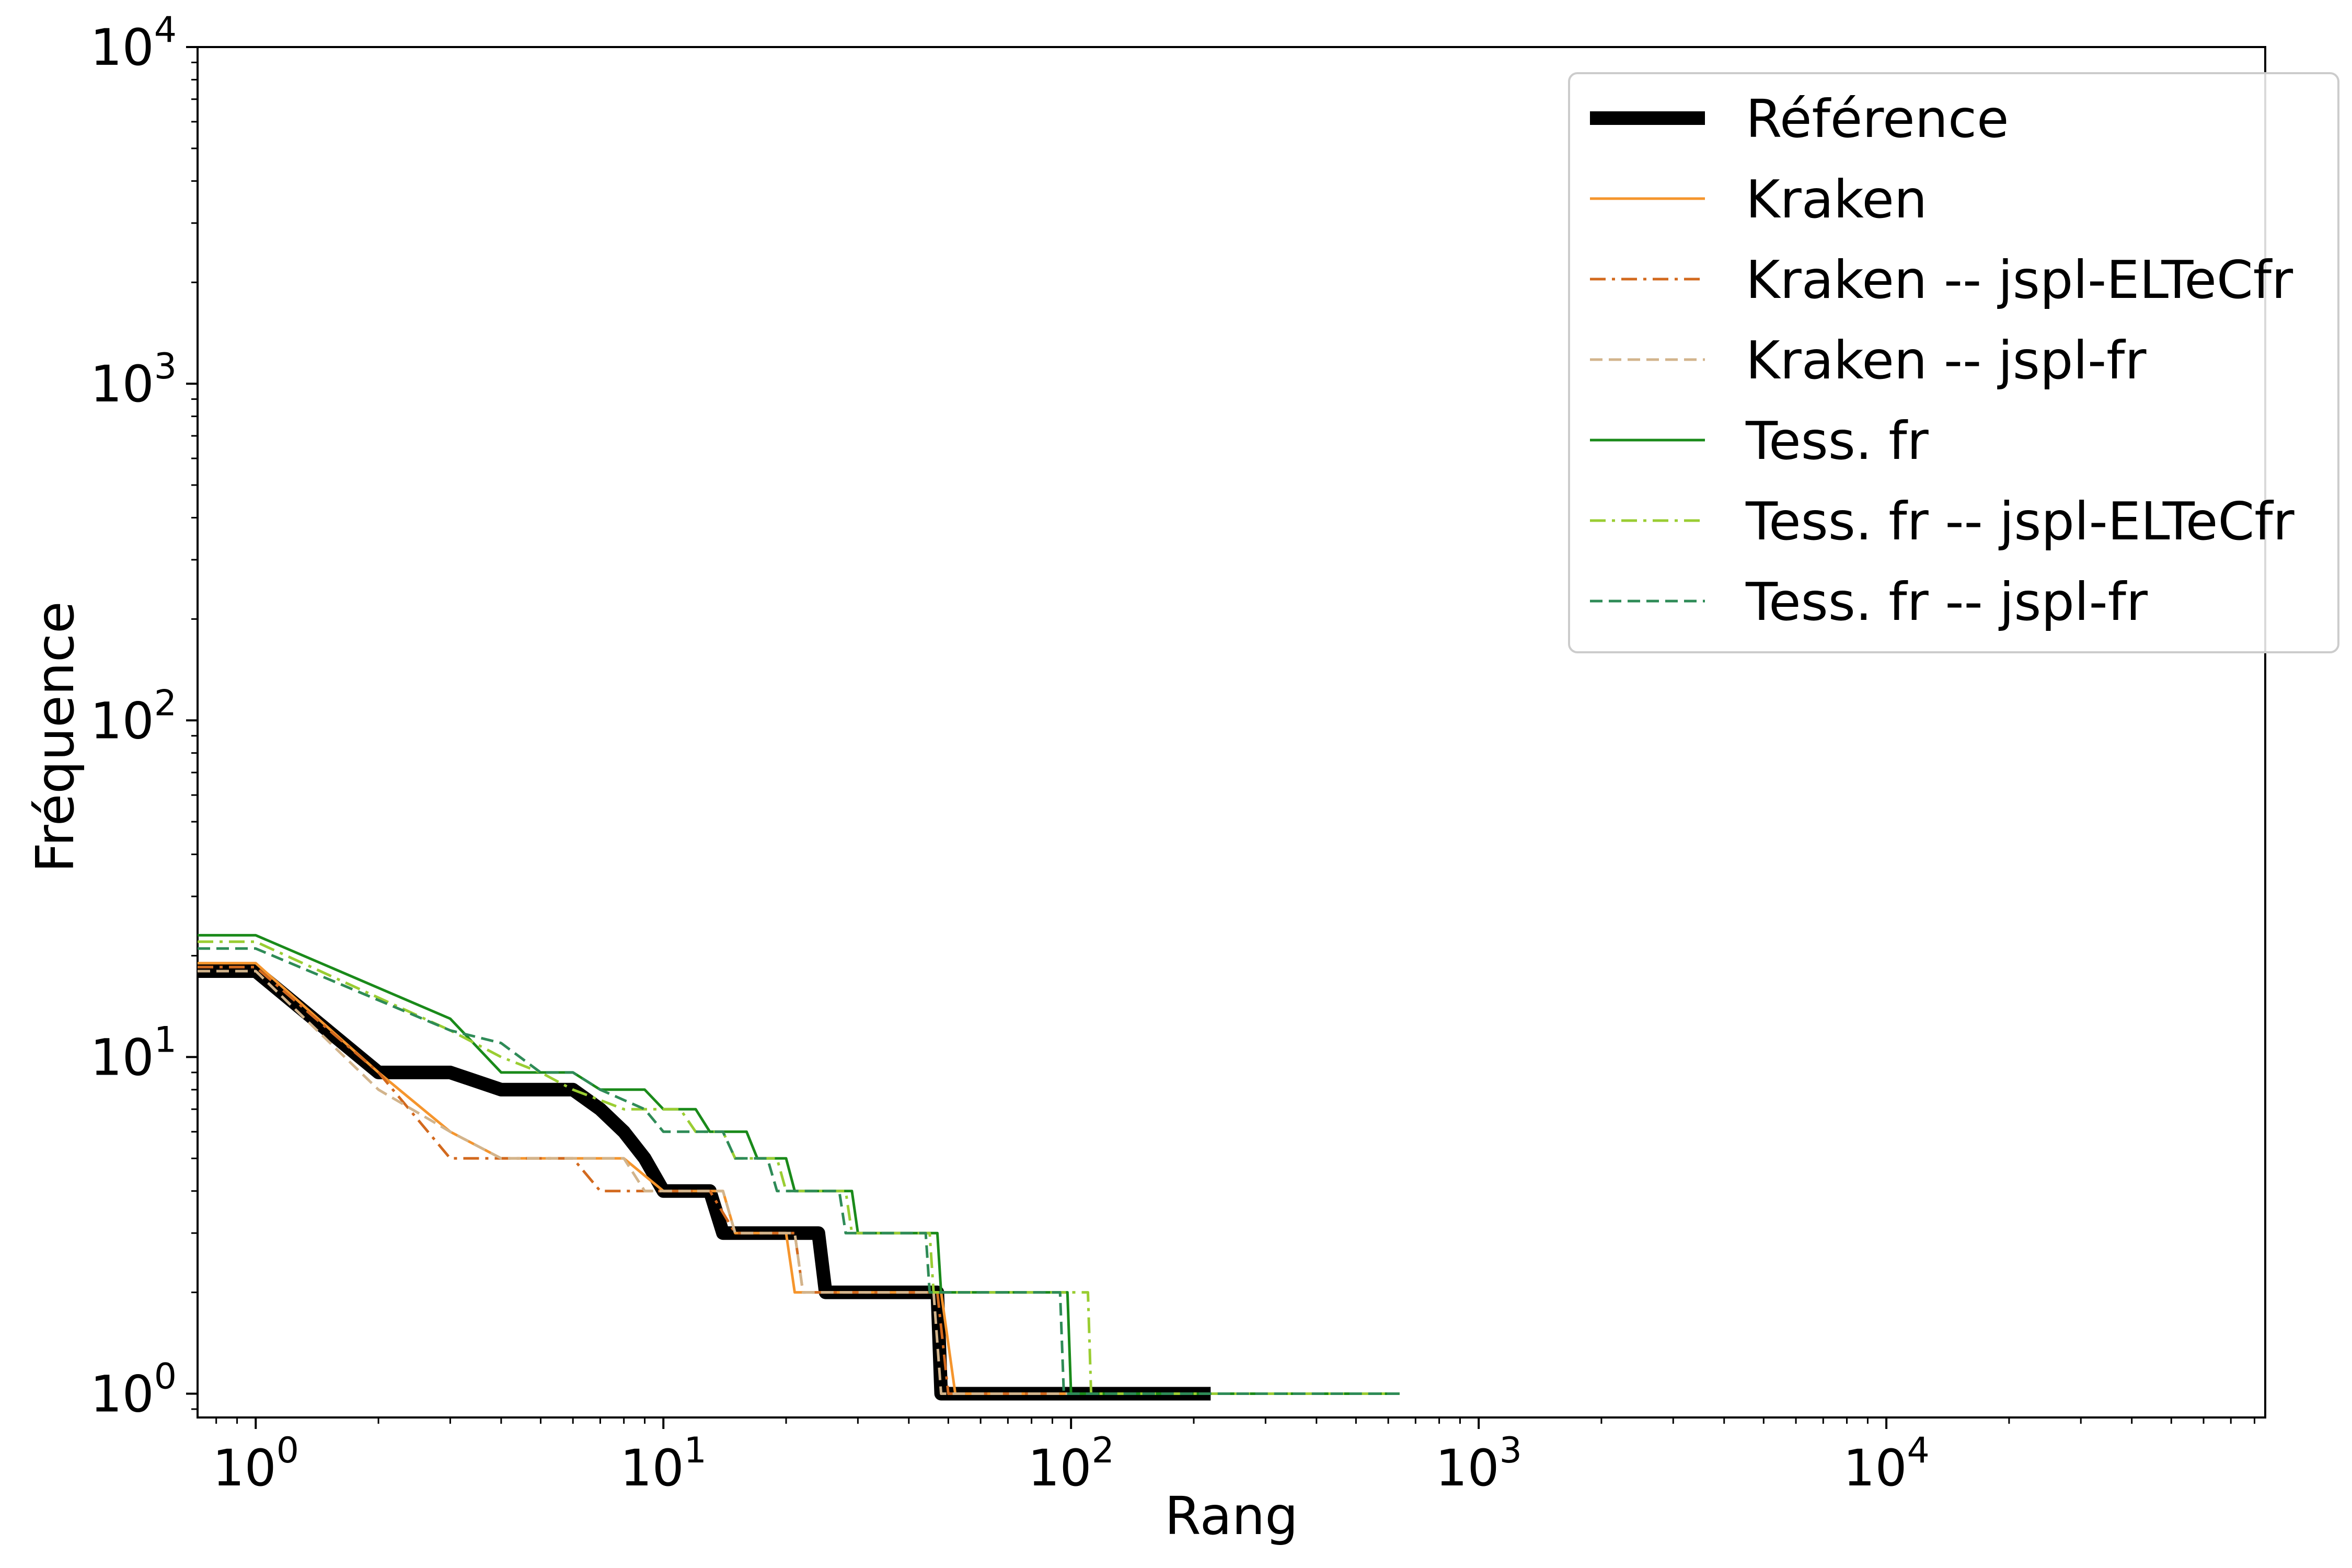 The height and width of the screenshot is (1568, 2352). What do you see at coordinates (165, 366) in the screenshot?
I see `y-tick-exponent: 3` at bounding box center [165, 366].